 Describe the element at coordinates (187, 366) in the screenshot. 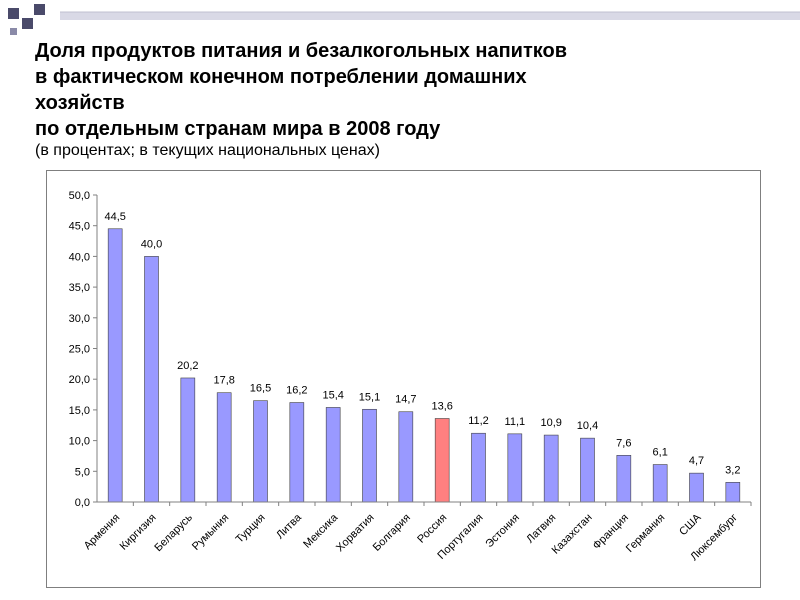

I see `bar-value-label: 20,2` at that location.